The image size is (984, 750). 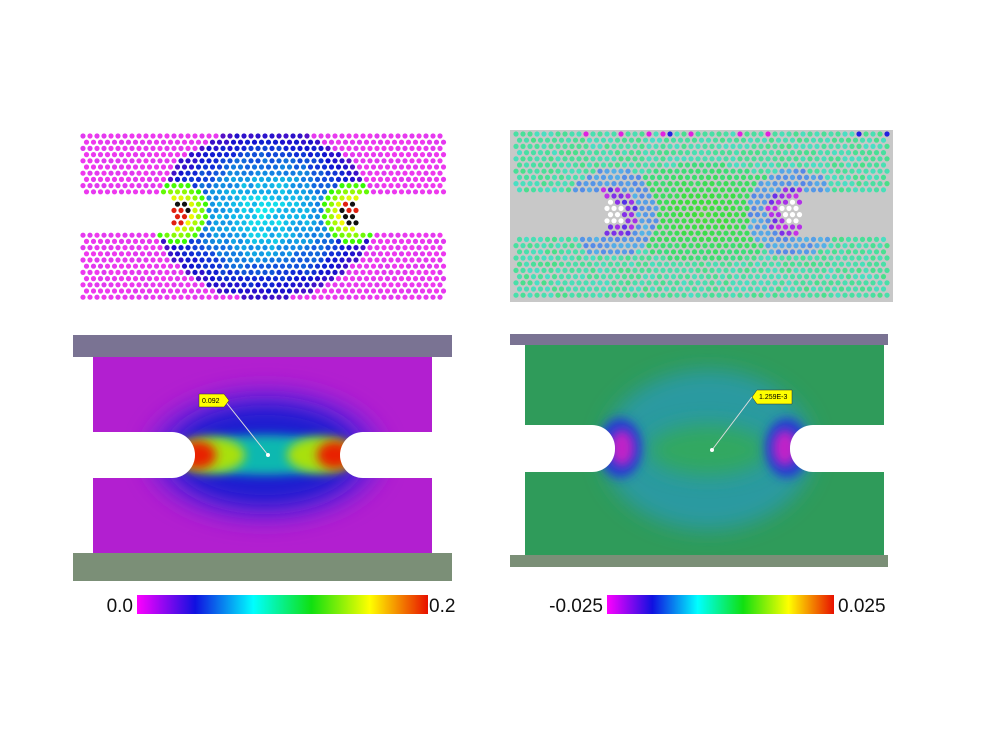 I want to click on probe-point, so click(x=268, y=455).